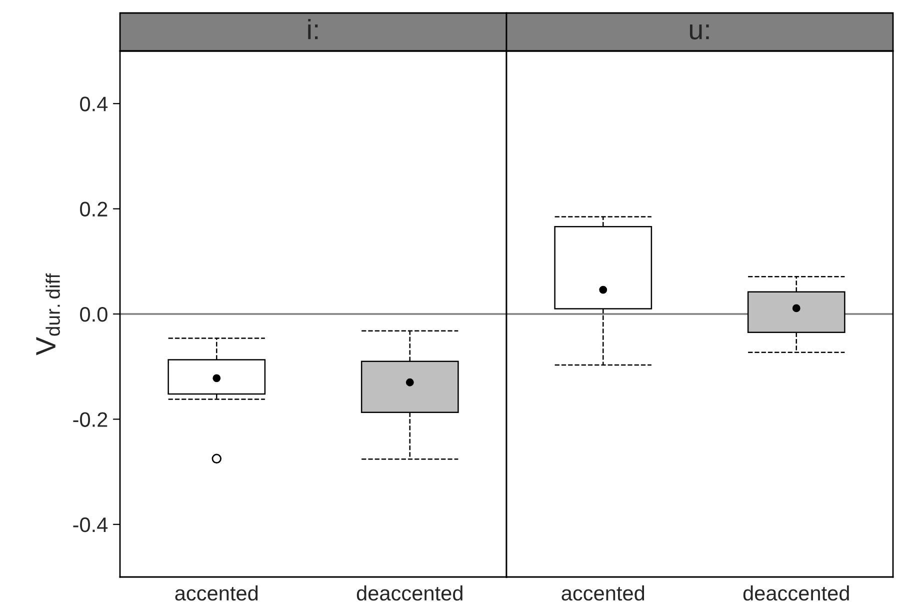 Image resolution: width=903 pixels, height=602 pixels. What do you see at coordinates (94, 209) in the screenshot?
I see `y-tick-label: 0.2` at bounding box center [94, 209].